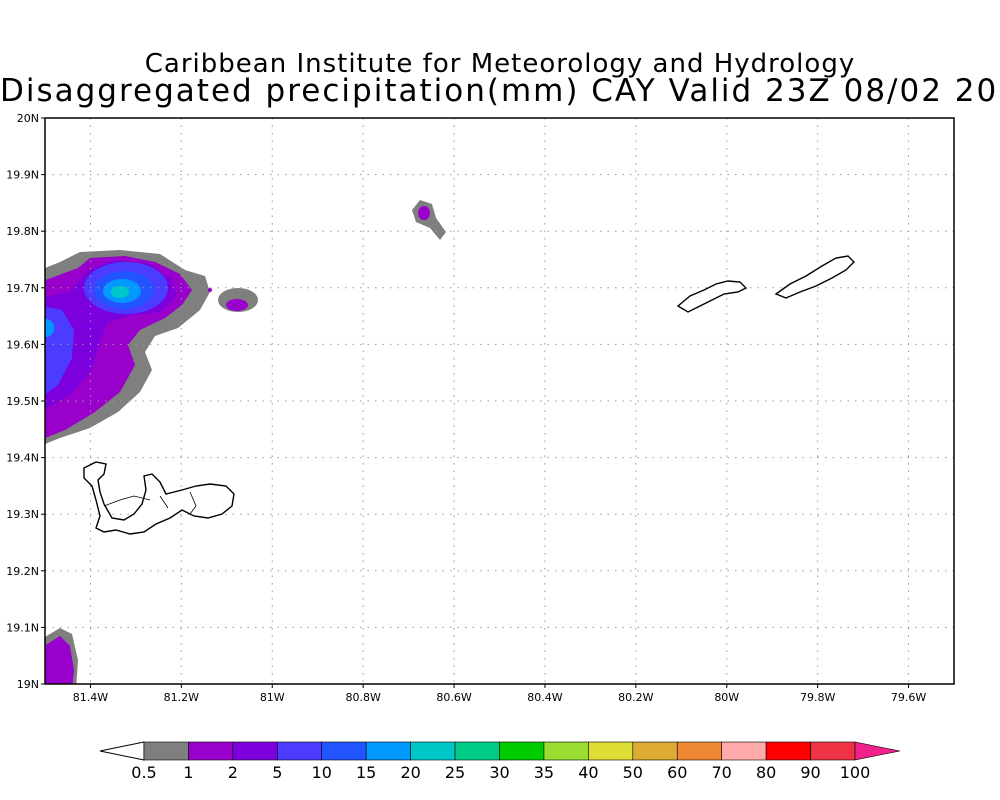 The height and width of the screenshot is (800, 1000). I want to click on colorbar-label: 60, so click(677, 772).